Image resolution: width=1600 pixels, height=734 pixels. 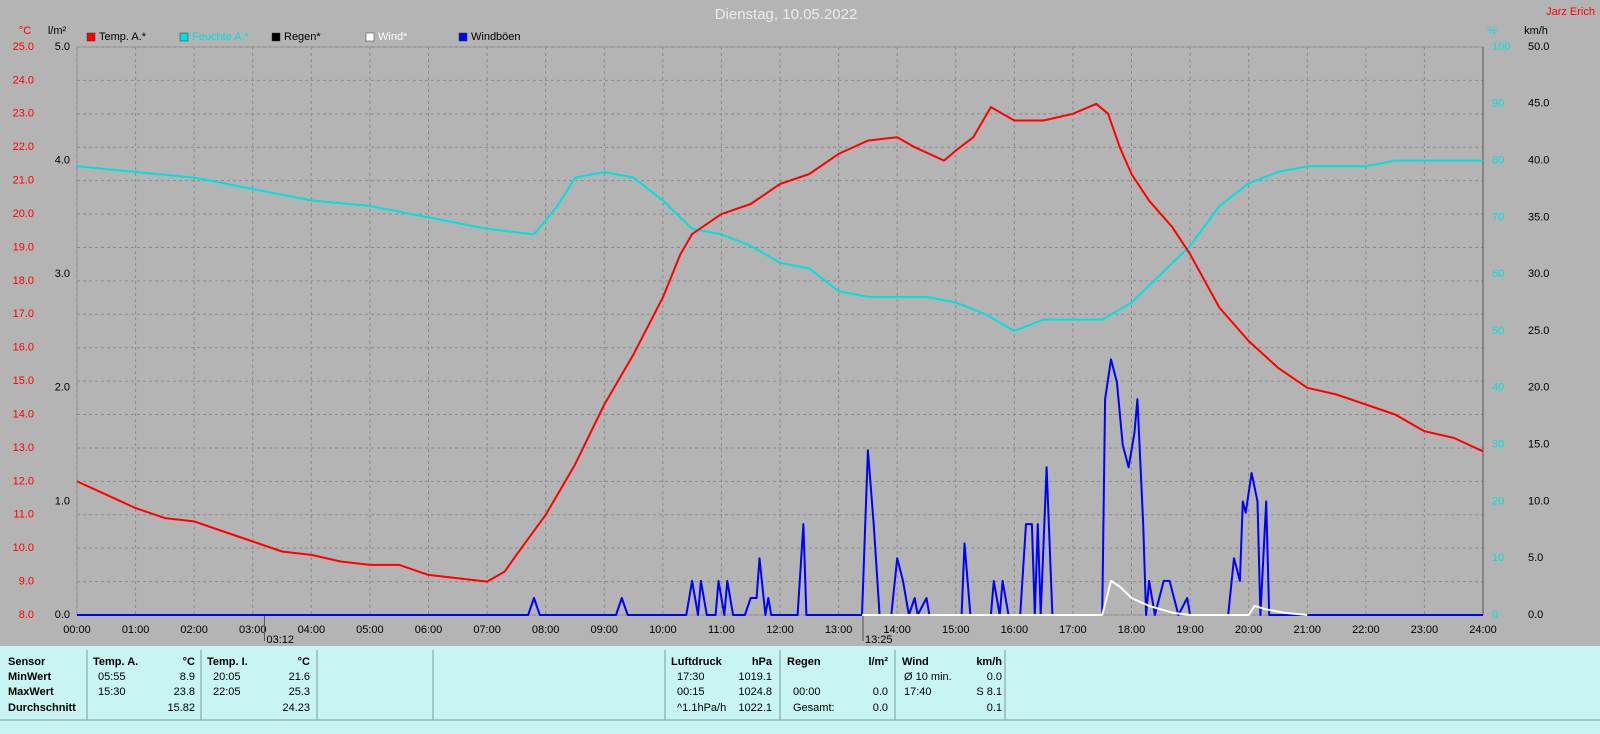 What do you see at coordinates (839, 630) in the screenshot?
I see `x-tick-label: 13:00` at bounding box center [839, 630].